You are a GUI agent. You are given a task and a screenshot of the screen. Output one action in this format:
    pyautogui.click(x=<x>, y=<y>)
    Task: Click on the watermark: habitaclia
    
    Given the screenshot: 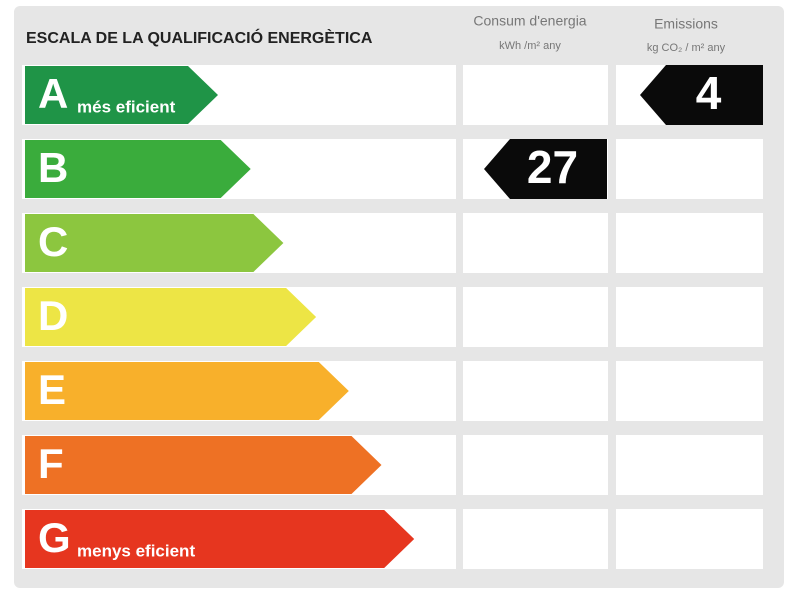 What is the action you would take?
    pyautogui.click(x=400, y=296)
    